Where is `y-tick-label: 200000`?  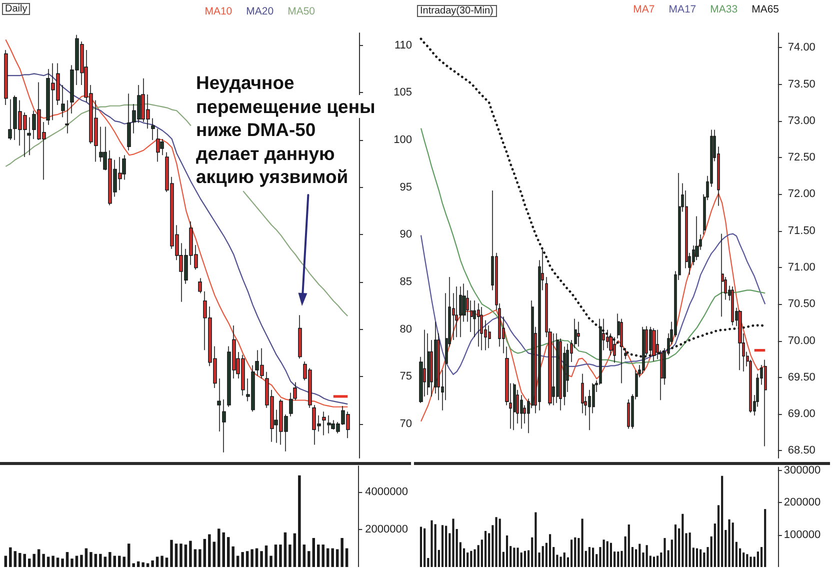 y-tick-label: 200000 is located at coordinates (802, 502).